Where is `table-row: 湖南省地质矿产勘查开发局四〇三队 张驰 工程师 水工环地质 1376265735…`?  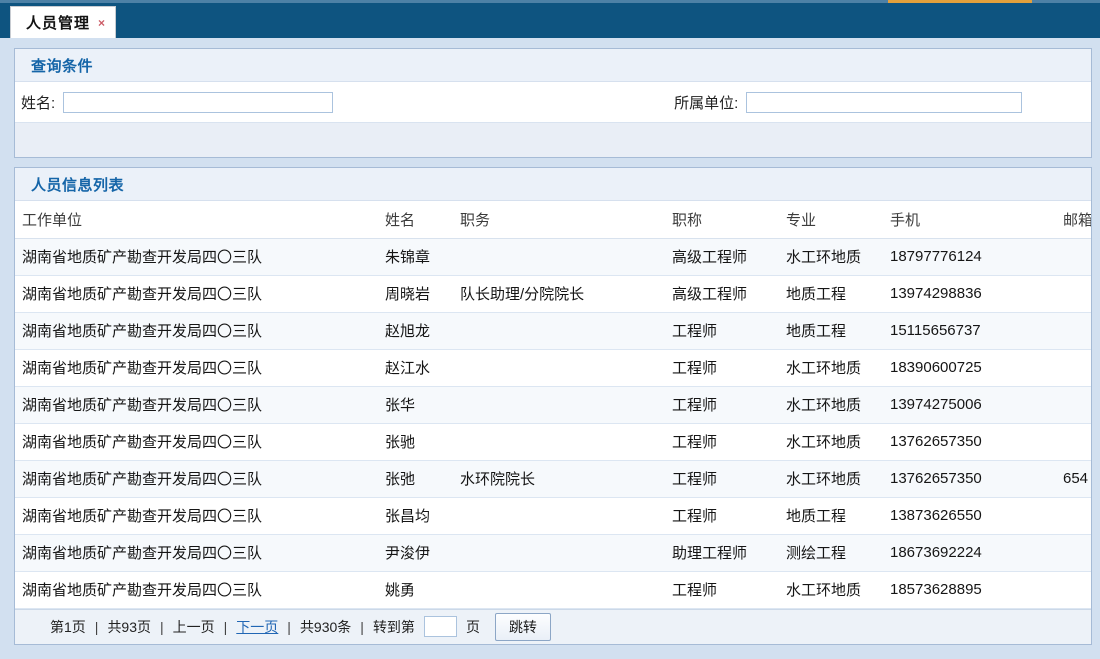 table-row: 湖南省地质矿产勘查开发局四〇三队 张驰 工程师 水工环地质 1376265735… is located at coordinates (553, 442).